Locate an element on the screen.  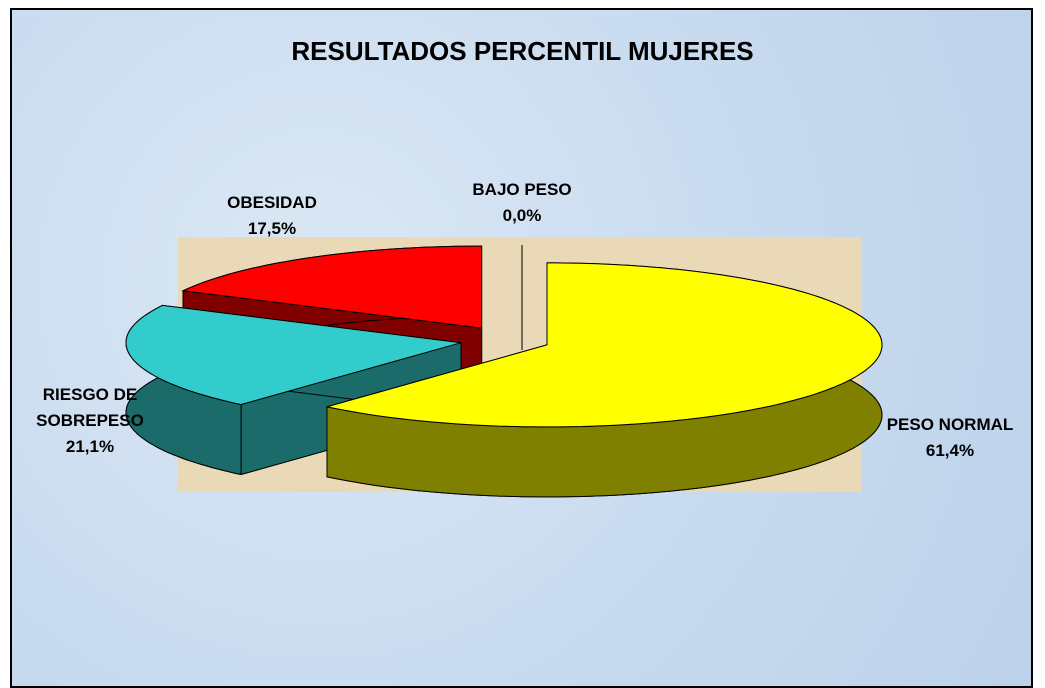
category-label: PESO NORMAL is located at coordinates (950, 424).